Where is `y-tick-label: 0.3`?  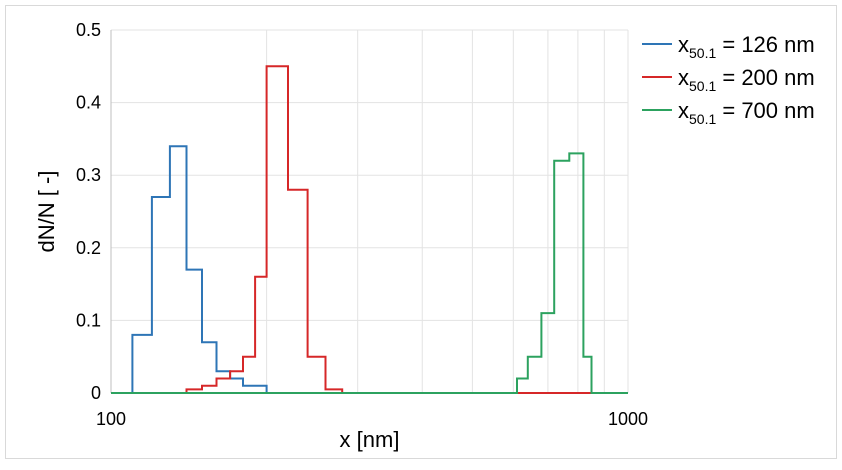 y-tick-label: 0.3 is located at coordinates (88, 175).